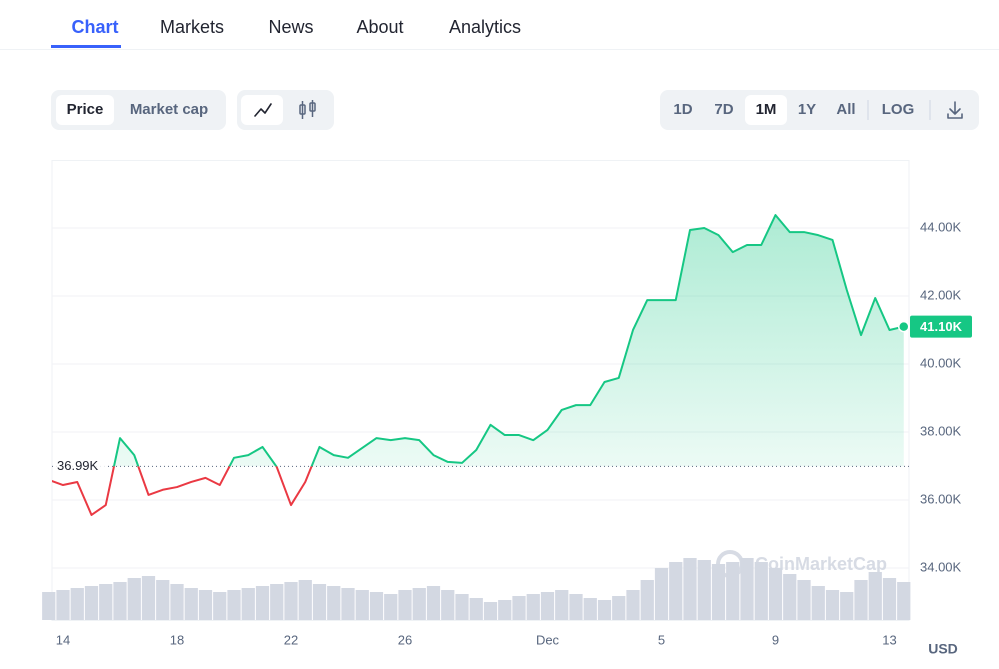 The width and height of the screenshot is (999, 669). Describe the element at coordinates (263, 110) in the screenshot. I see `line-icon` at that location.